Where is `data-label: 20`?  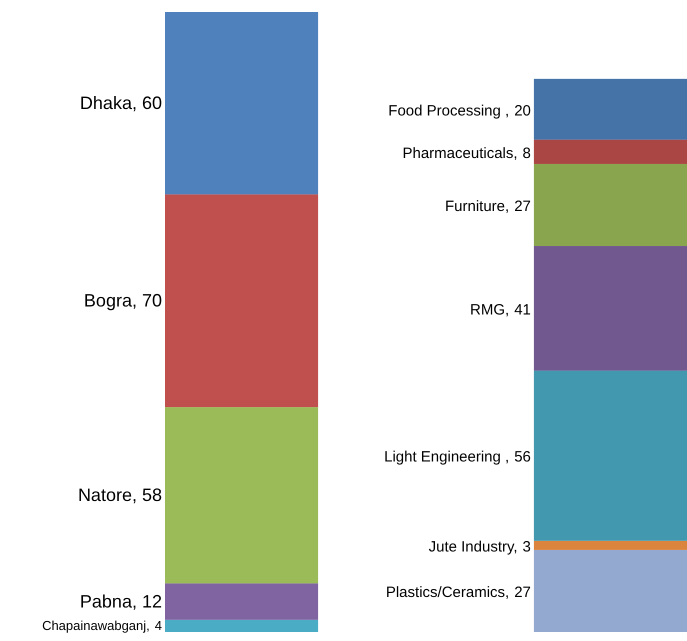
data-label: 20 is located at coordinates (522, 111).